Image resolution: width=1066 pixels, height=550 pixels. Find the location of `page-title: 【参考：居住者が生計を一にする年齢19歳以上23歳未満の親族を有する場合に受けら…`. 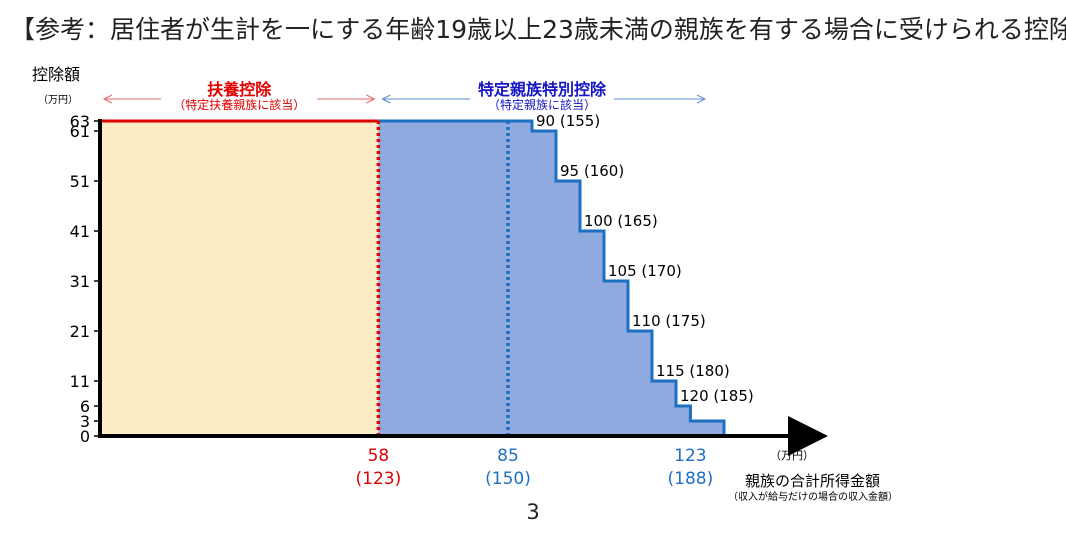

page-title: 【参考：居住者が生計を一にする年齢19歳以上23歳未満の親族を有する場合に受けら… is located at coordinates (538, 29).